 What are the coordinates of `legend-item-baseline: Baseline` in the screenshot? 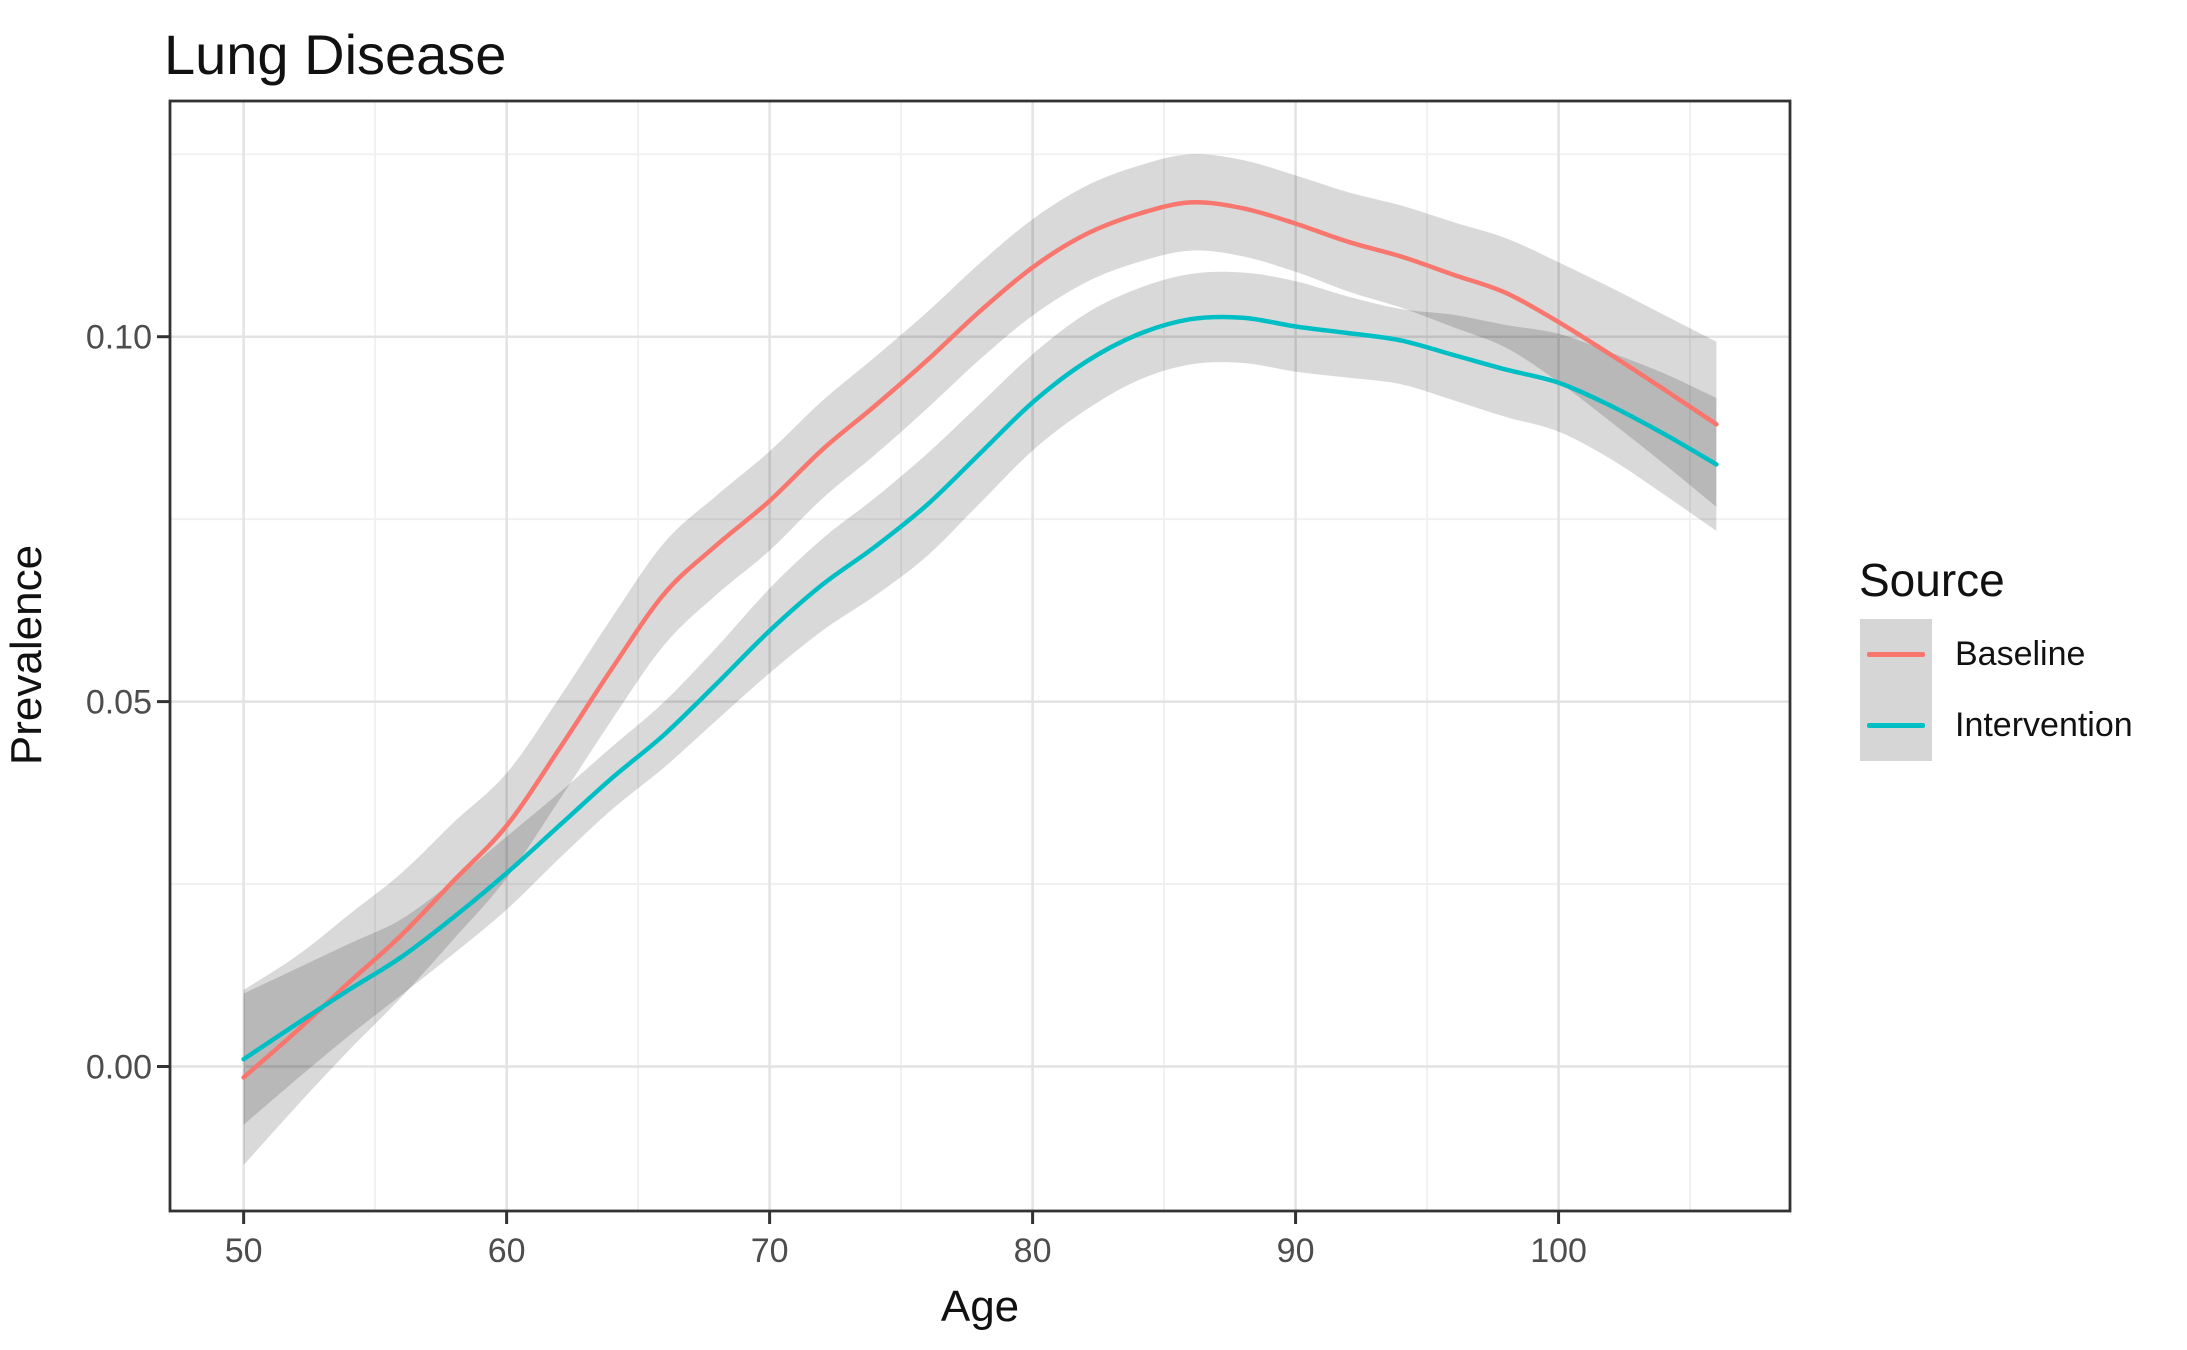 It's located at (1996, 654).